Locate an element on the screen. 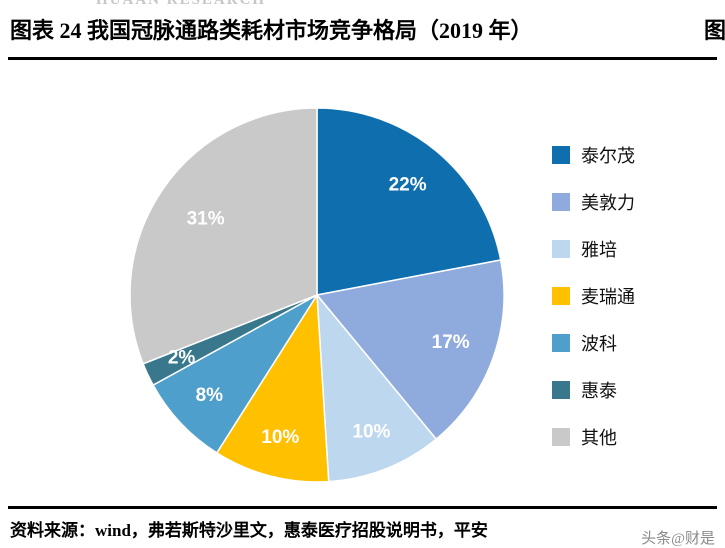 The image size is (725, 548). legend-label-3: 麦瑞通 is located at coordinates (608, 297).